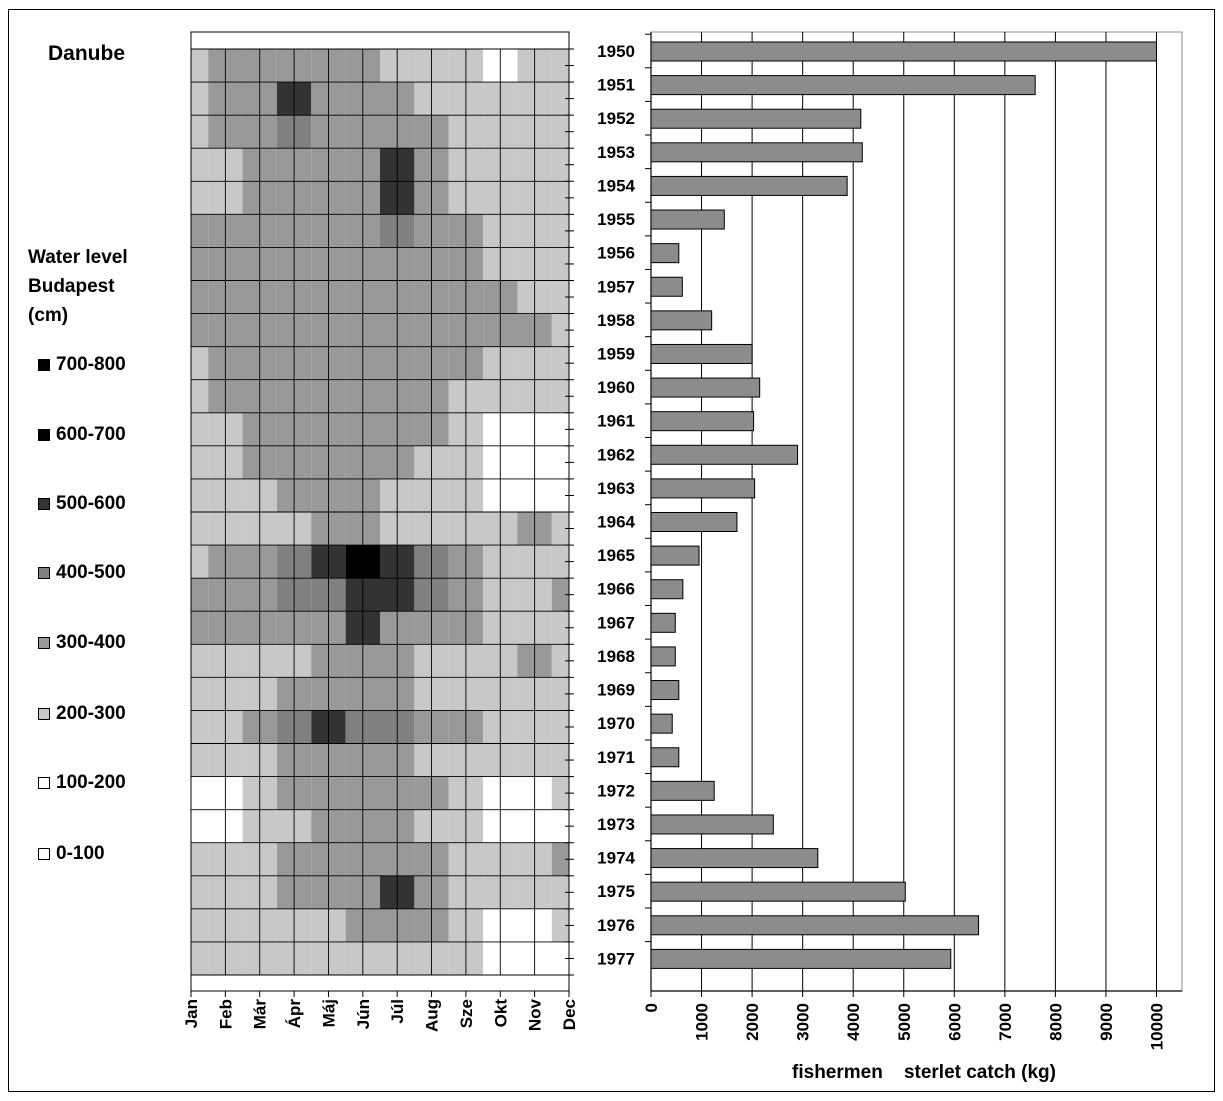  I want to click on bar-x-tick-label: 9000, so click(1106, 1022).